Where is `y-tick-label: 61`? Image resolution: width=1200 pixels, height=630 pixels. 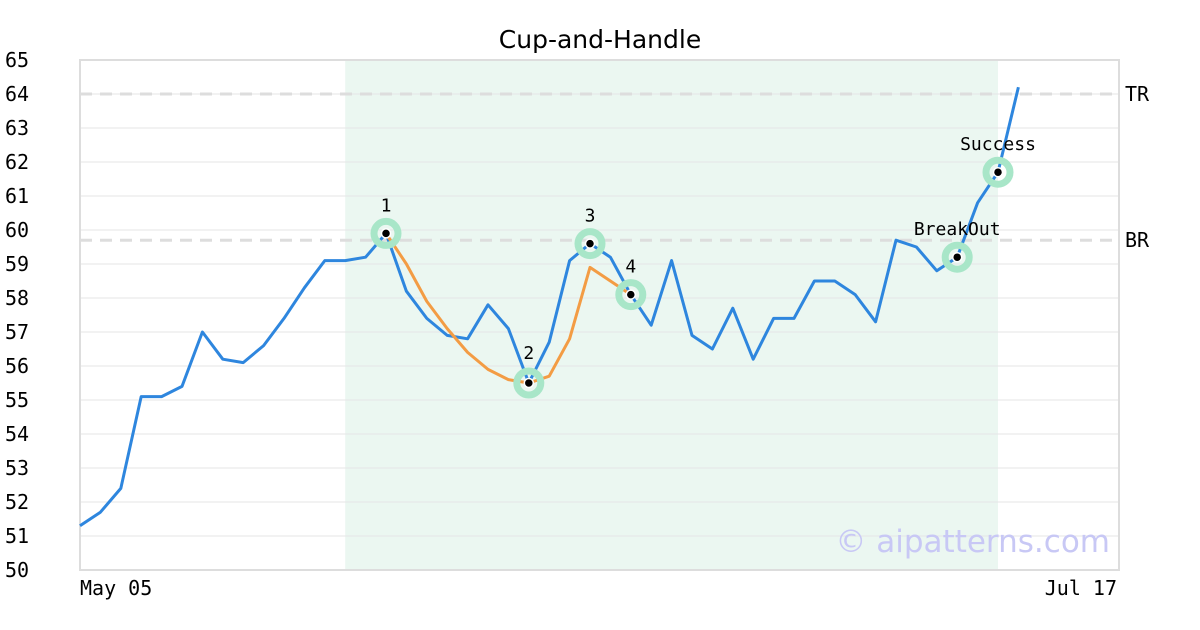
y-tick-label: 61 is located at coordinates (17, 196).